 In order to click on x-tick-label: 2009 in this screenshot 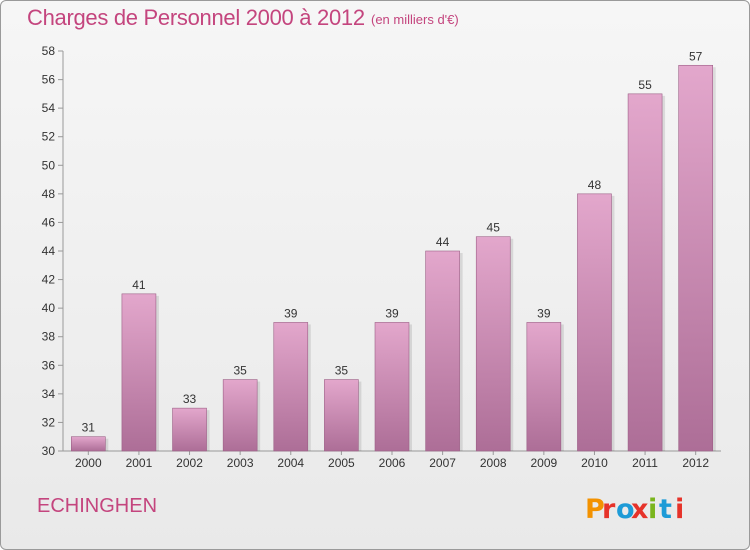, I will do `click(543, 463)`.